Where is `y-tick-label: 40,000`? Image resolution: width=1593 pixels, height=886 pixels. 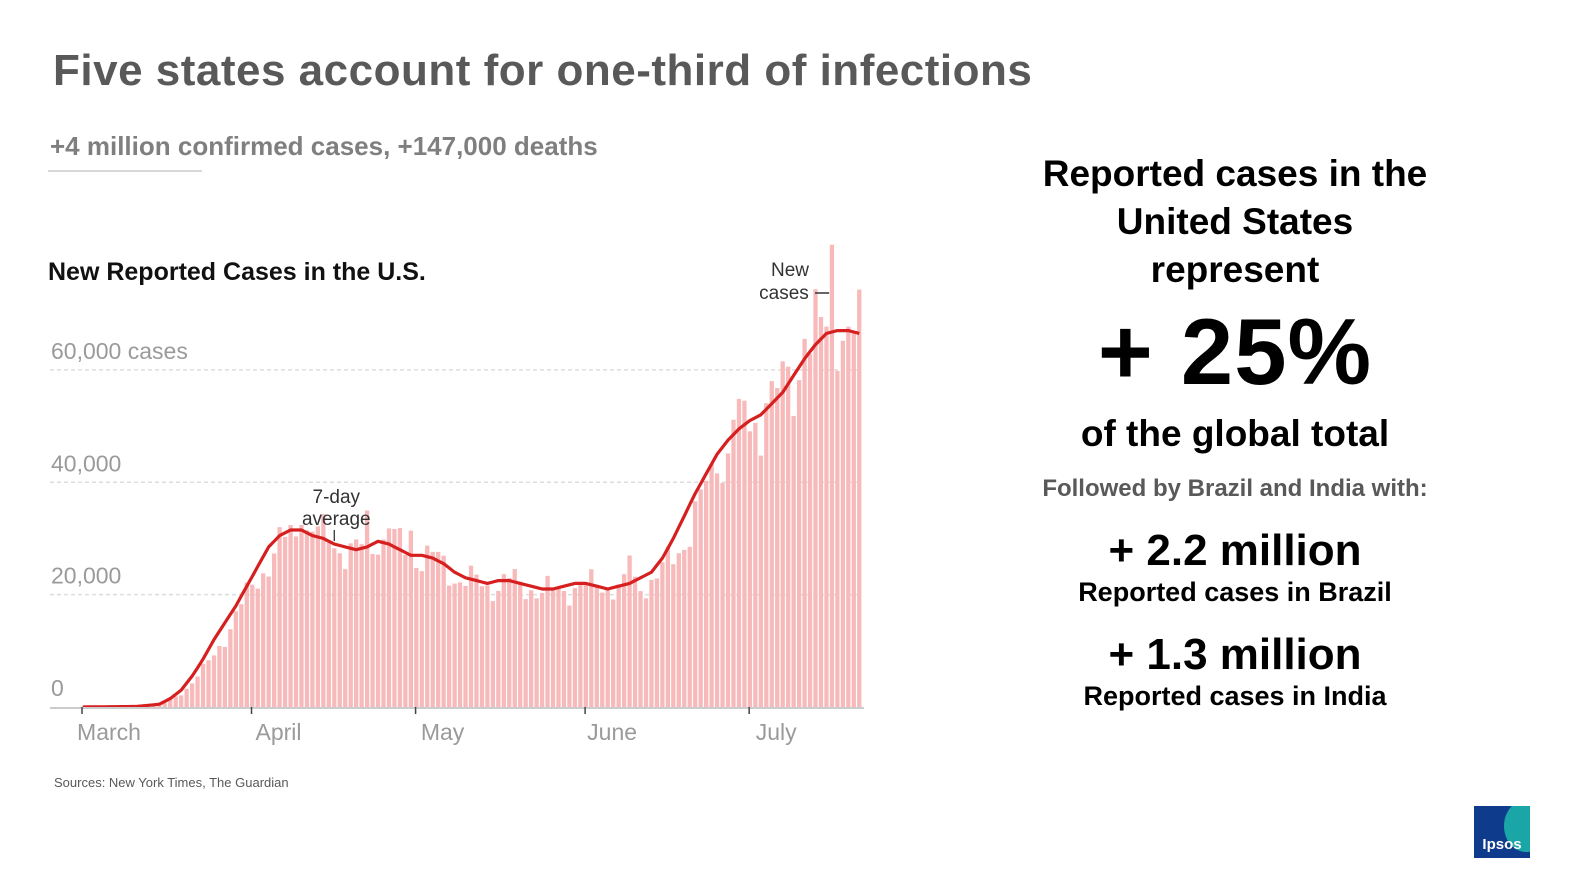
y-tick-label: 40,000 is located at coordinates (86, 463).